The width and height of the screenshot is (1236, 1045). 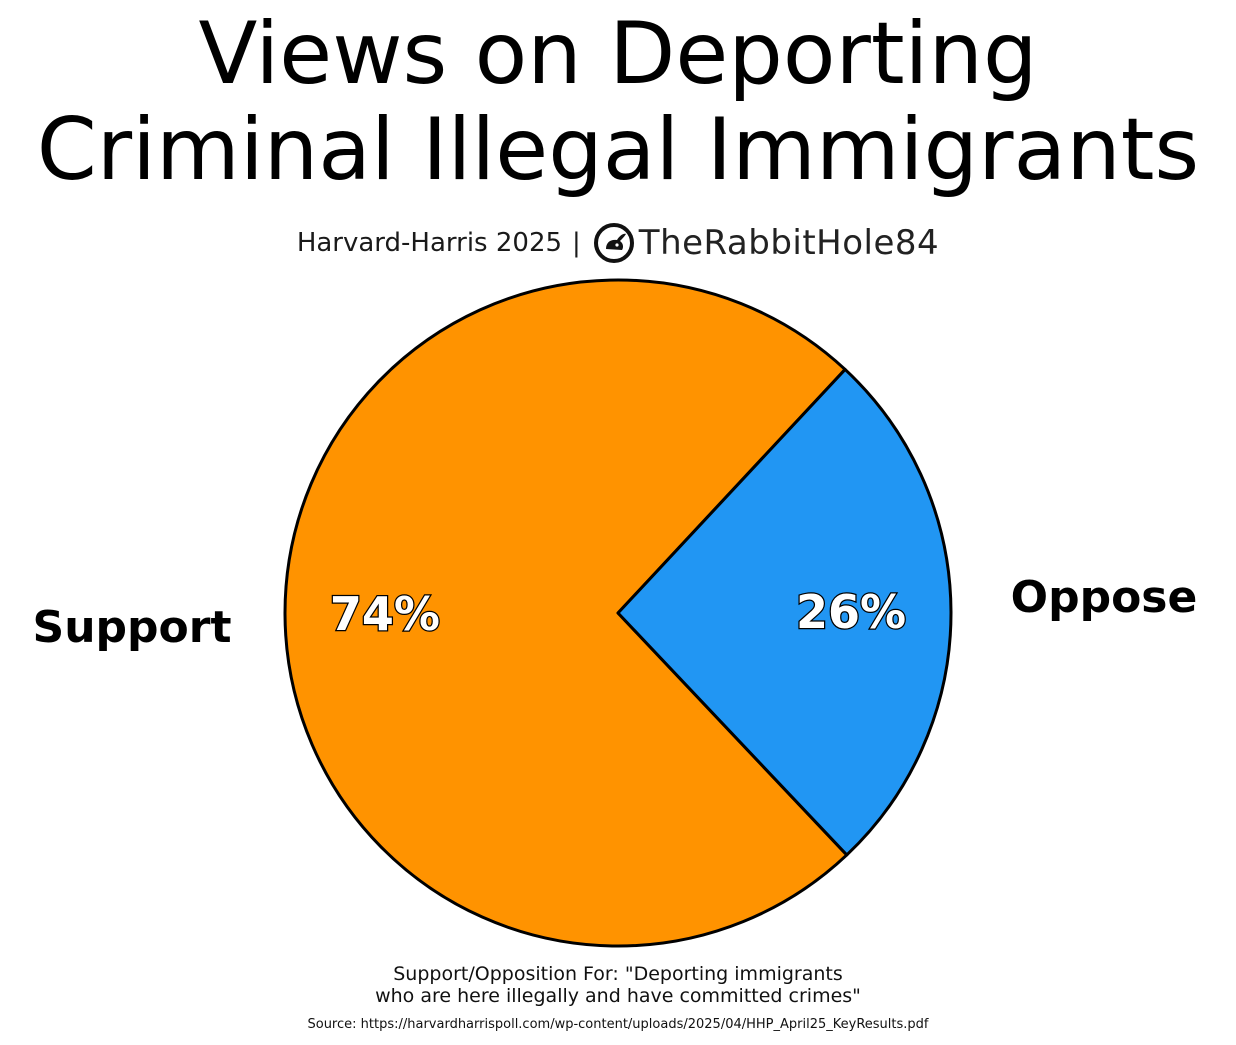 What do you see at coordinates (784, 612) in the screenshot?
I see `pie-slice-oppose` at bounding box center [784, 612].